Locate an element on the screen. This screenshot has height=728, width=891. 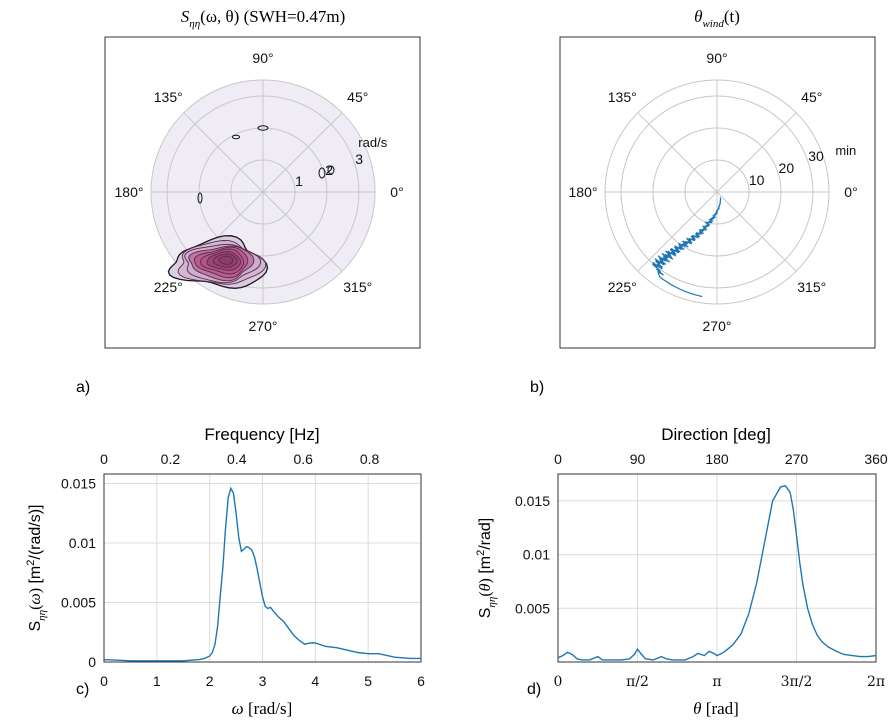
panel-label-a: a) is located at coordinates (83, 387).